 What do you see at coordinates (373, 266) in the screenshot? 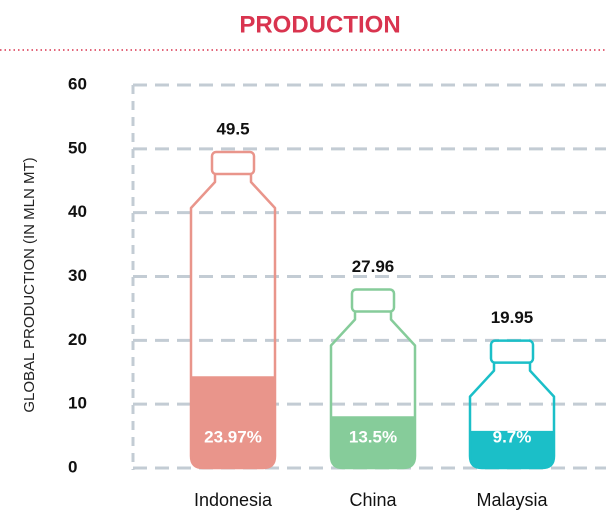
I see `value-label: 27.96` at bounding box center [373, 266].